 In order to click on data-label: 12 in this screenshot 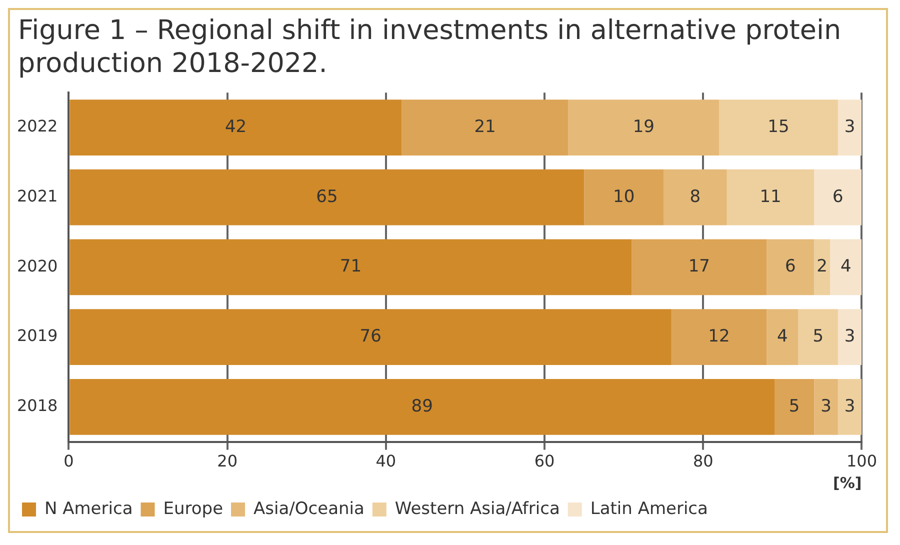, I will do `click(719, 336)`.